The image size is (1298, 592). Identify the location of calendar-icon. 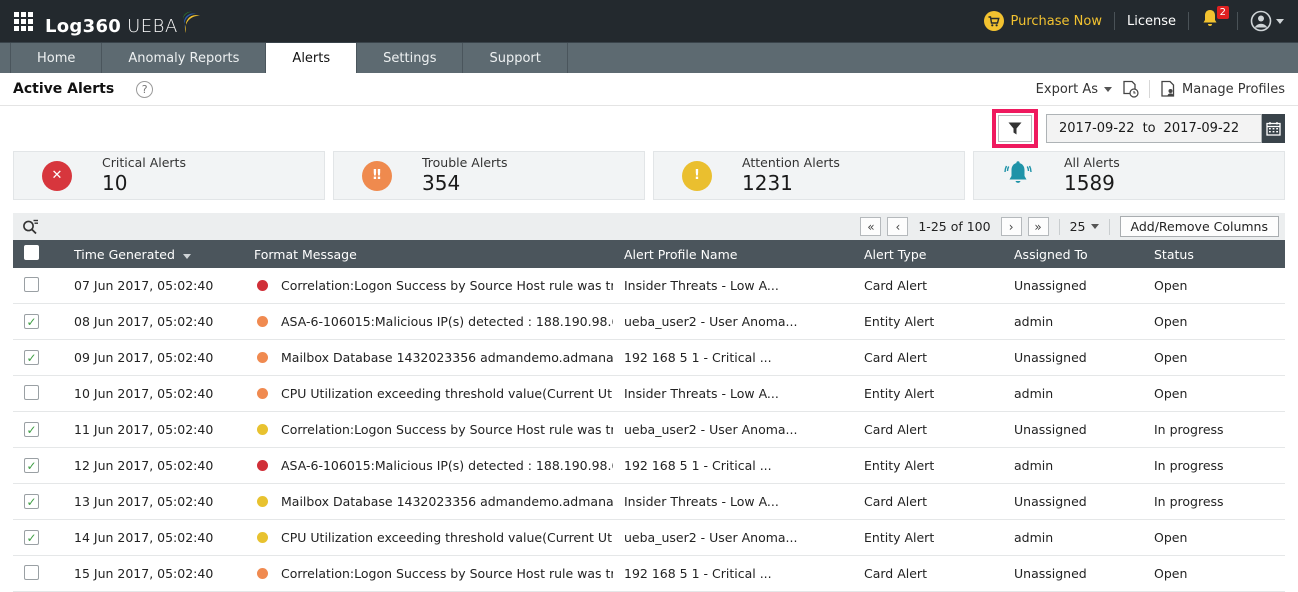
(1273, 128).